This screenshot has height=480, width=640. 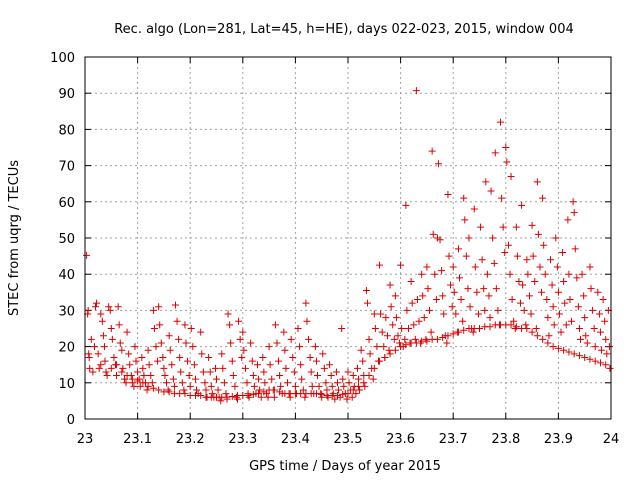 I want to click on x-tick-label: 24, so click(x=611, y=439).